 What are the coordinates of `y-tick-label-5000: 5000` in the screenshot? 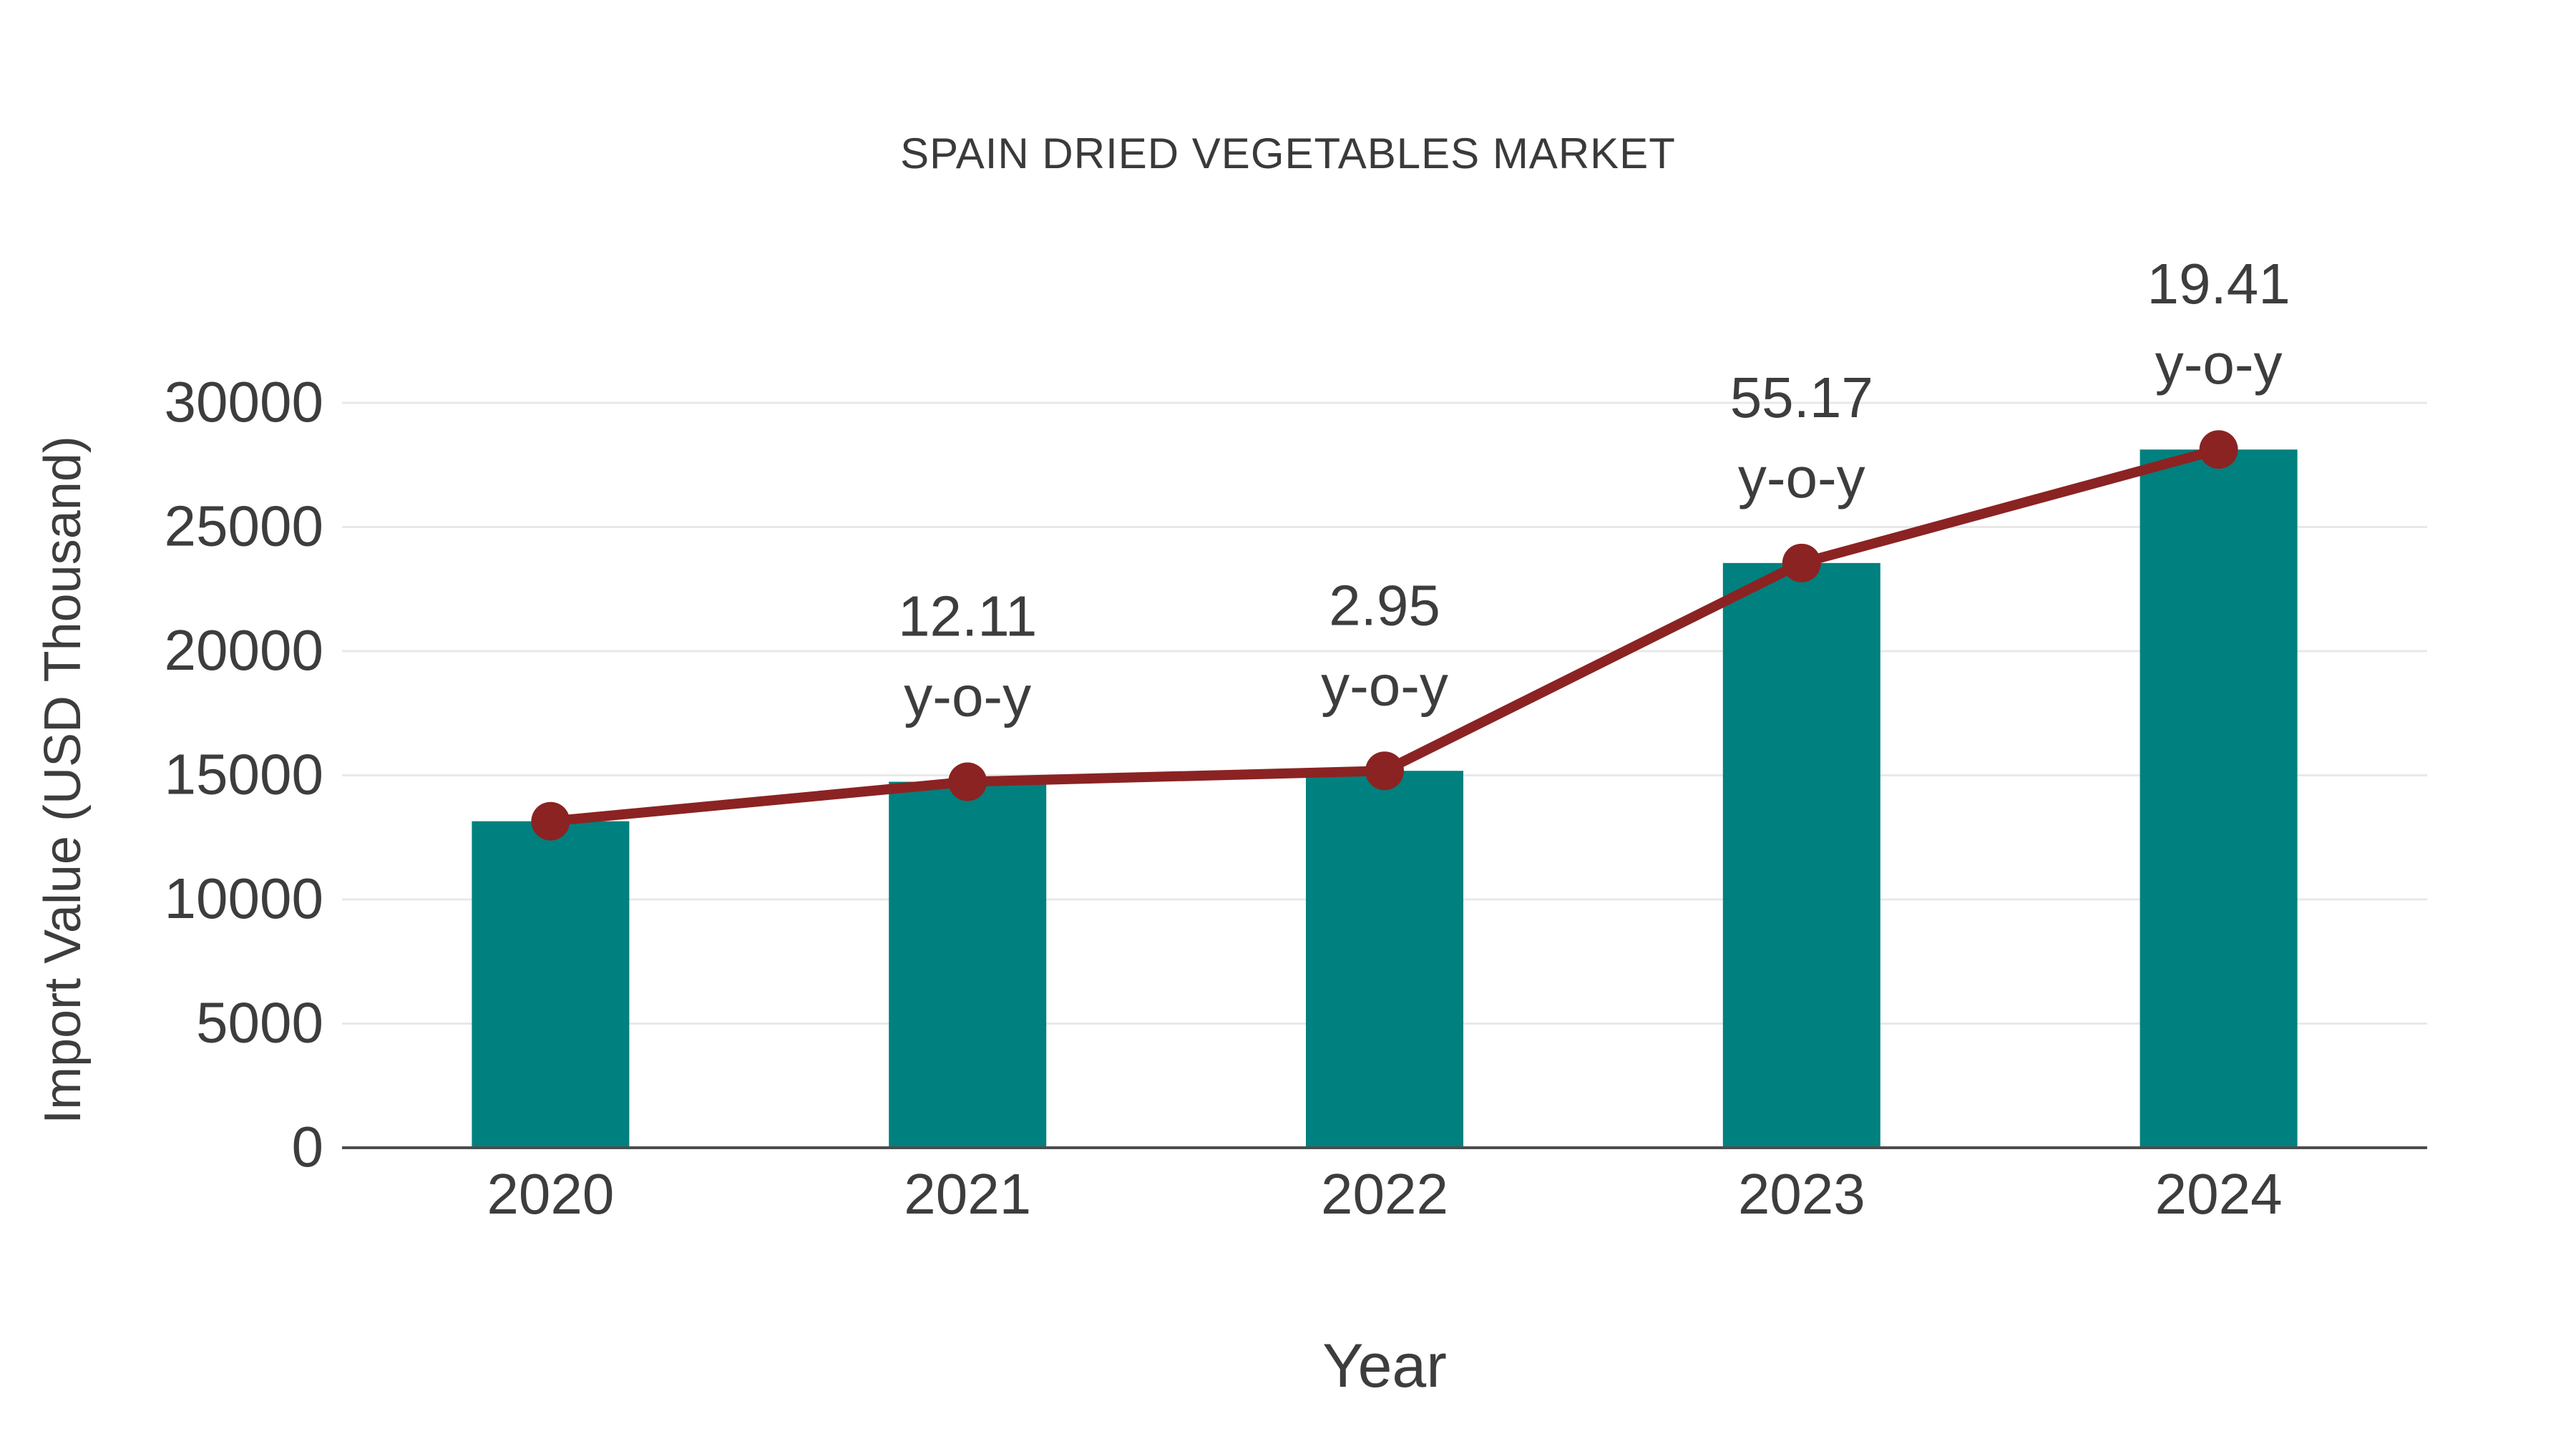 It's located at (259, 1023).